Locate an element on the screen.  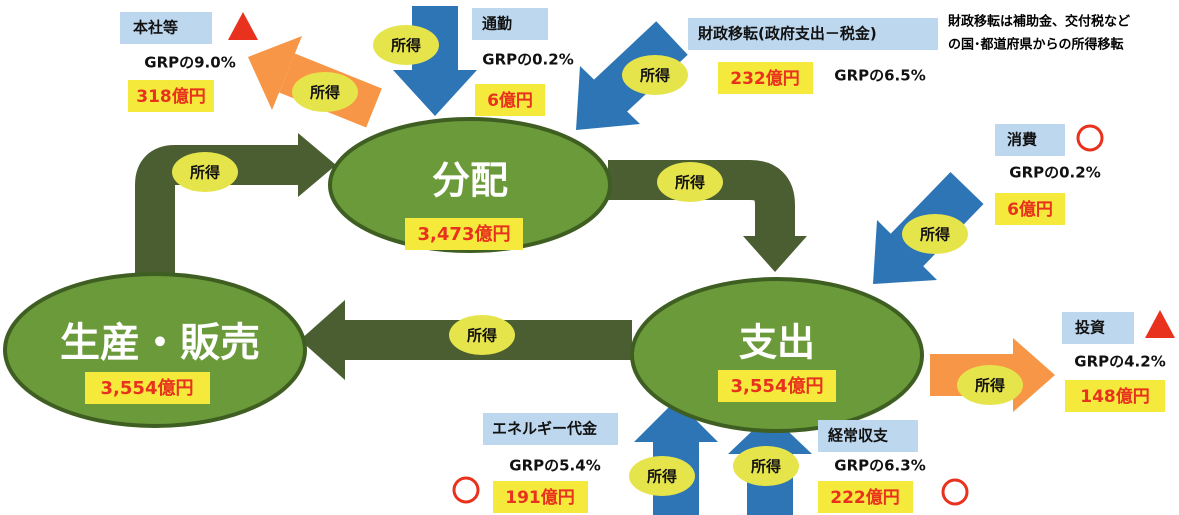
item-label: 財政移転(政府支出－税金) is located at coordinates (787, 34).